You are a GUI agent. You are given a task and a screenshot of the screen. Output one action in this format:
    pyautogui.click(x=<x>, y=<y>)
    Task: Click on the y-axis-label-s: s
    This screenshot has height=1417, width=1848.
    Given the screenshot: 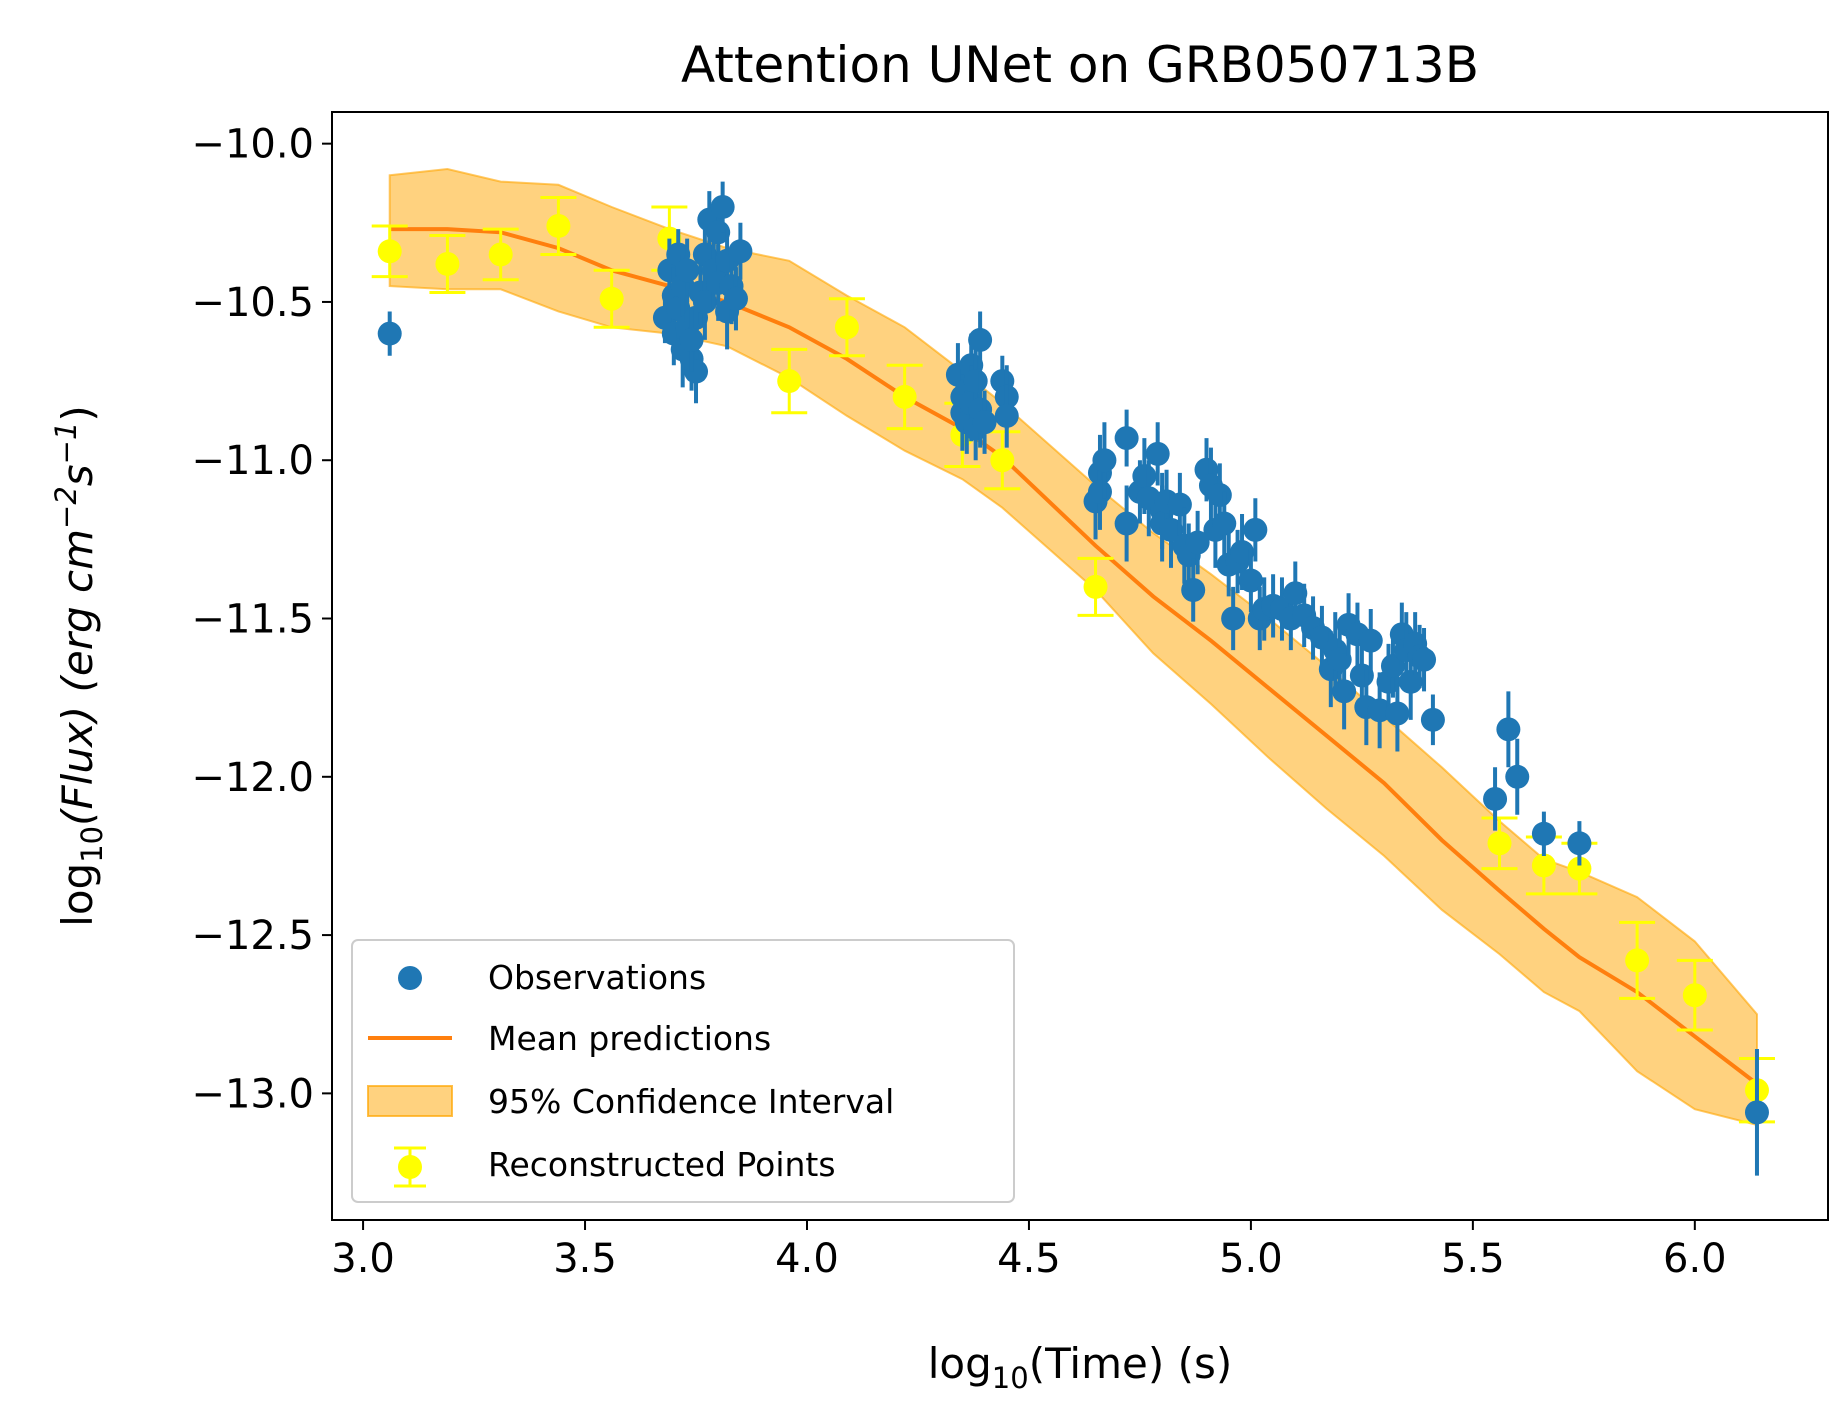 What is the action you would take?
    pyautogui.click(x=77, y=475)
    